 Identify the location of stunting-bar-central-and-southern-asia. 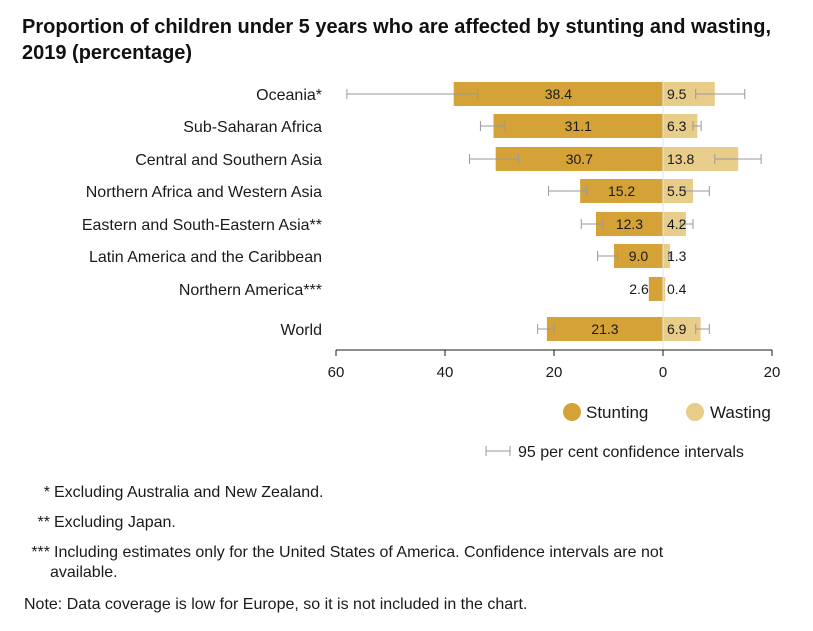
(579, 159).